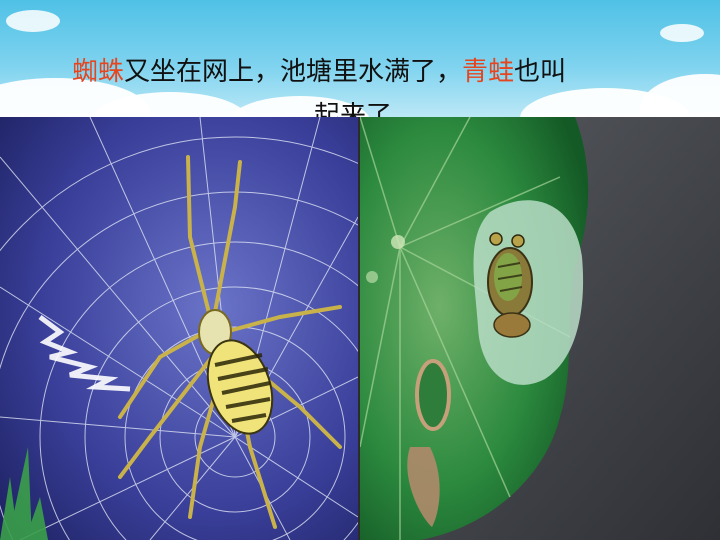 The width and height of the screenshot is (720, 540). What do you see at coordinates (293, 72) in the screenshot?
I see `caption-middle: 又坐在网上，池塘里水满了，` at bounding box center [293, 72].